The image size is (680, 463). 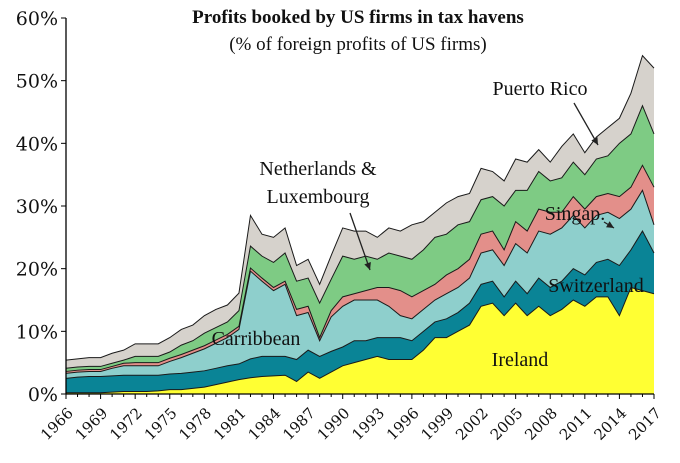 What do you see at coordinates (43, 395) in the screenshot?
I see `y-tick-label: 0%` at bounding box center [43, 395].